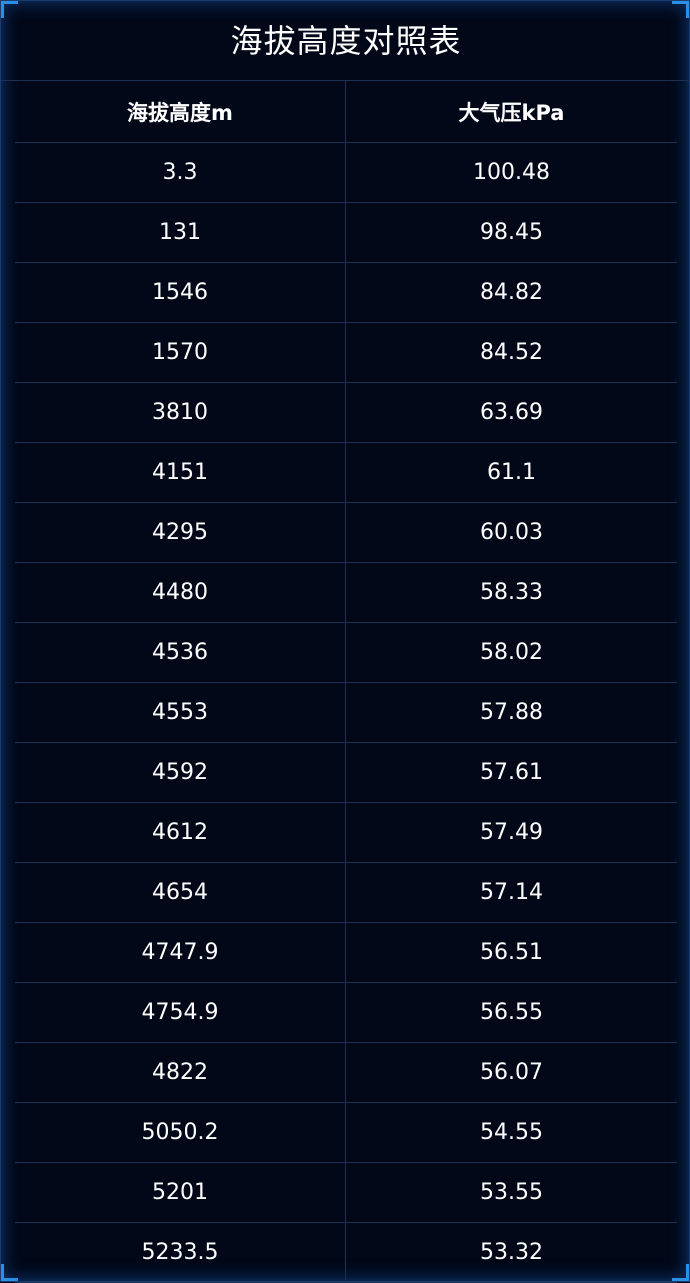 The height and width of the screenshot is (1283, 690). I want to click on table-row: 4654 57.14, so click(346, 893).